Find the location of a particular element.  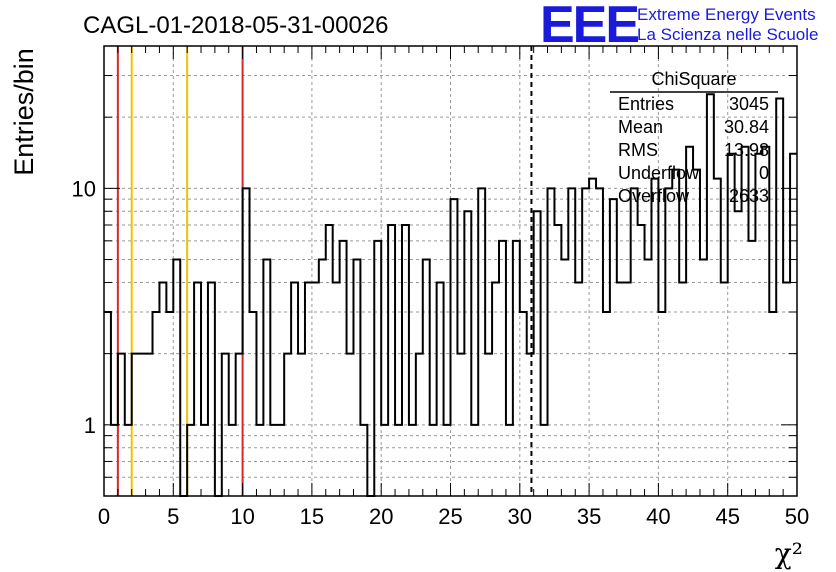

x-tick-label: 0 is located at coordinates (104, 516).